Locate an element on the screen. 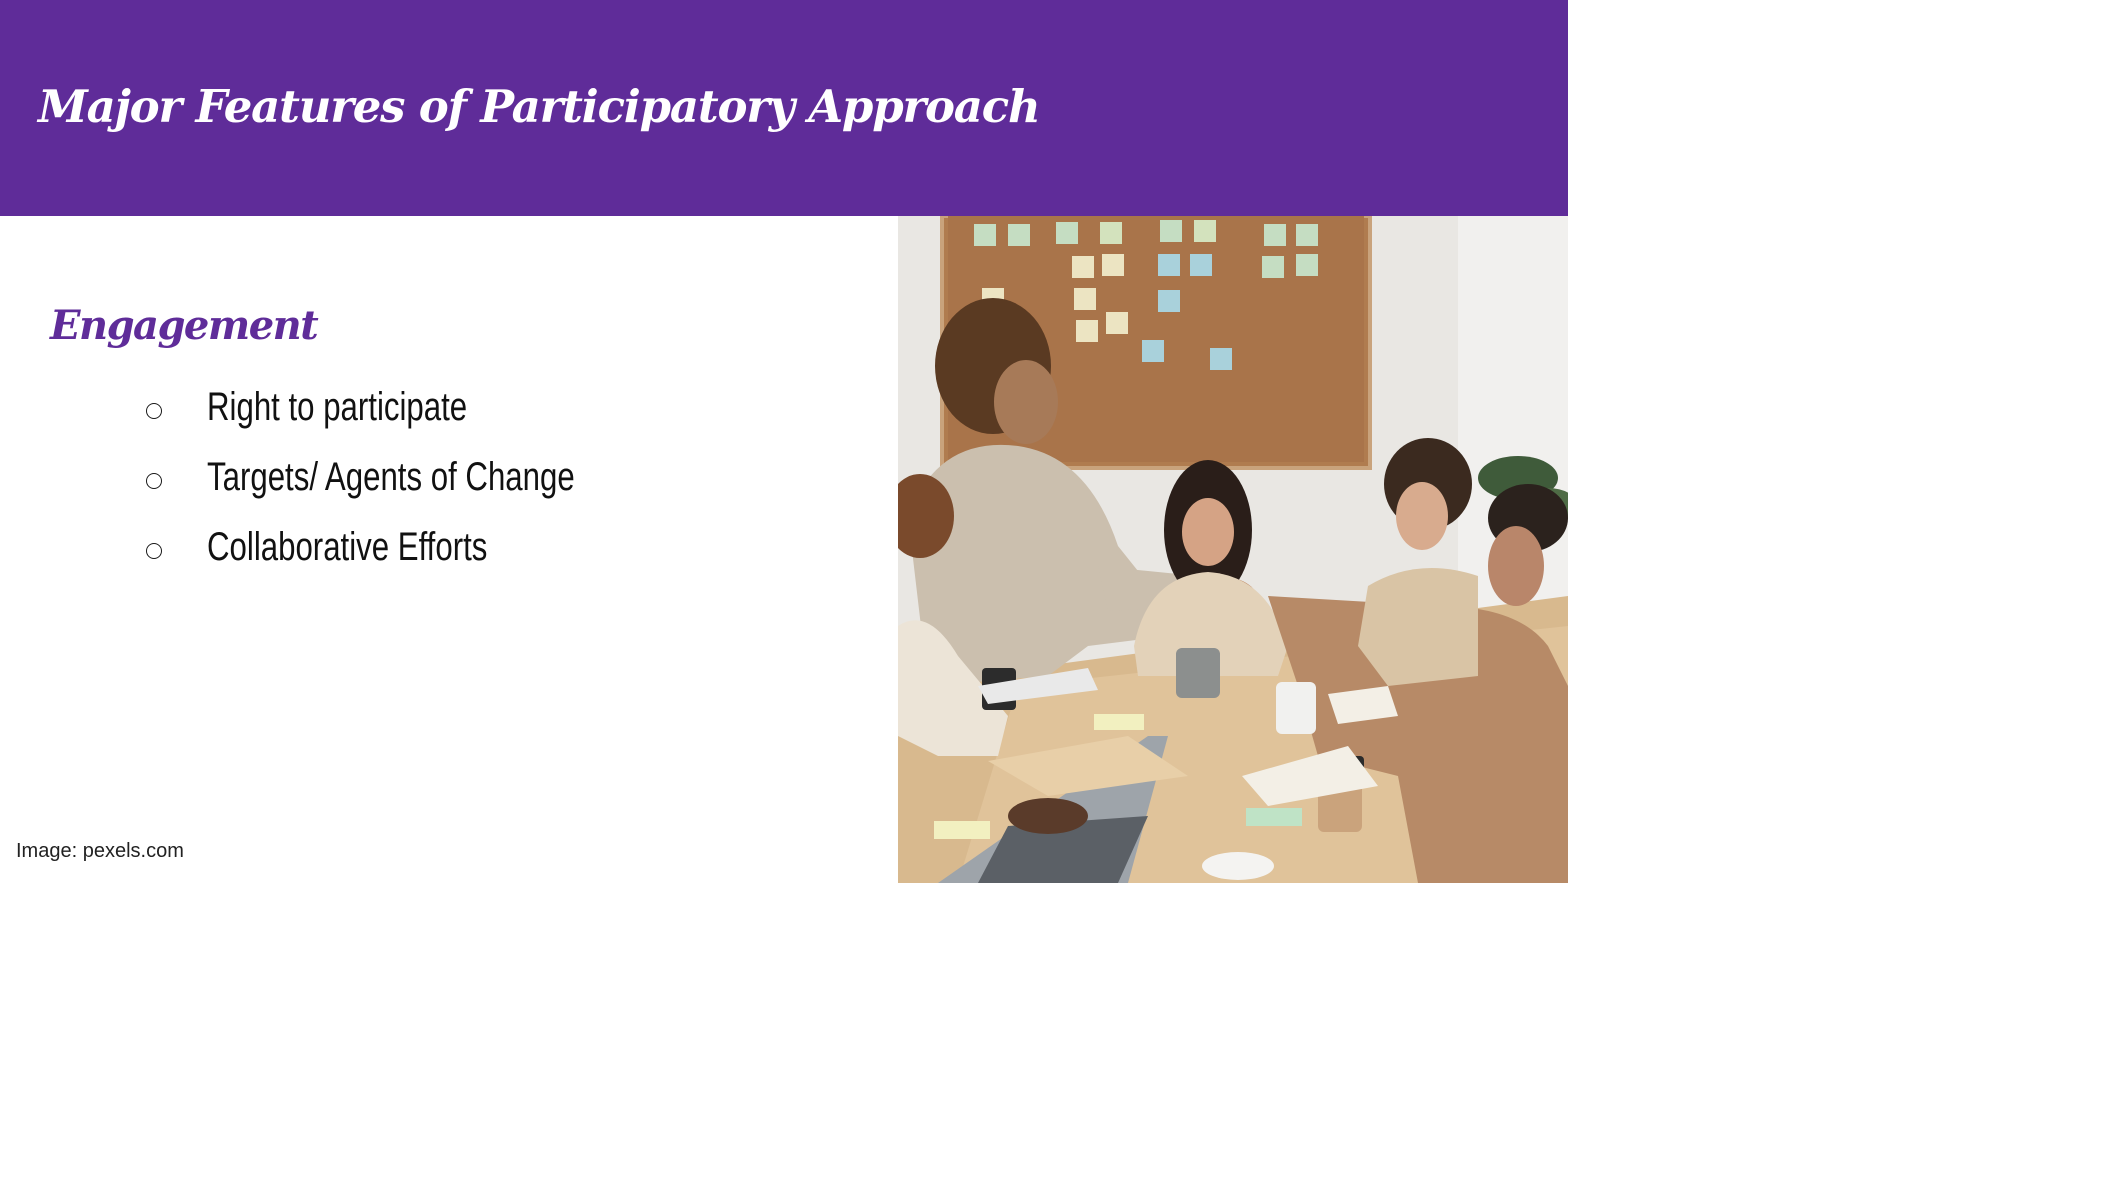  list-item: Collaborative Efforts is located at coordinates (400, 550).